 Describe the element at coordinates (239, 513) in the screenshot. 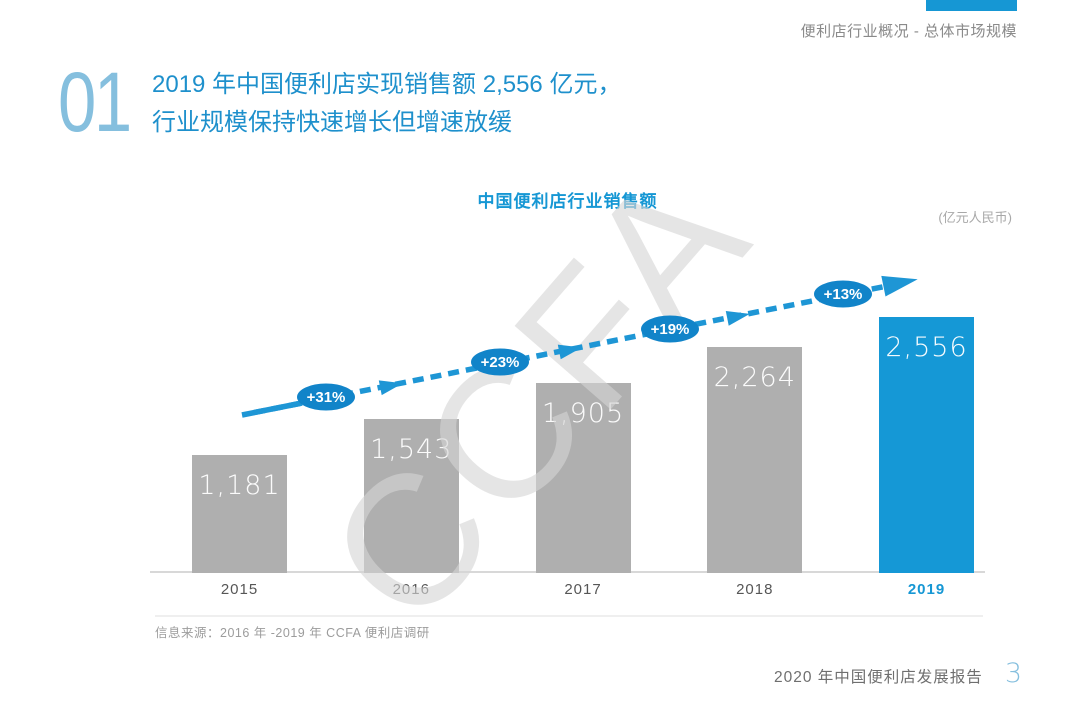

I see `bar-2015: 1,181` at that location.